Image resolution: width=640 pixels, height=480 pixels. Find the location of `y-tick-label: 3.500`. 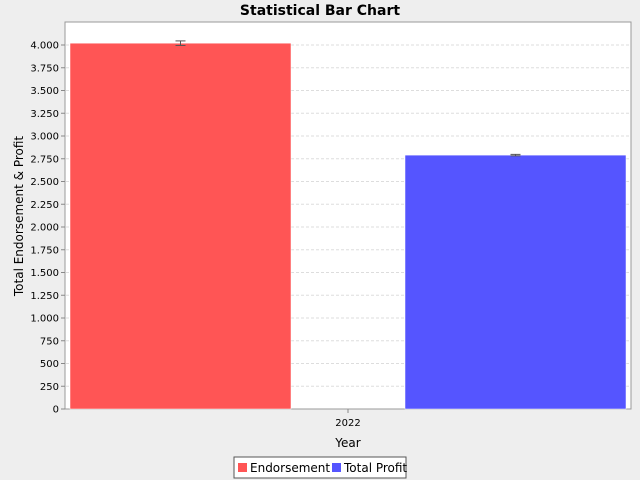

y-tick-label: 3.500 is located at coordinates (44, 91).